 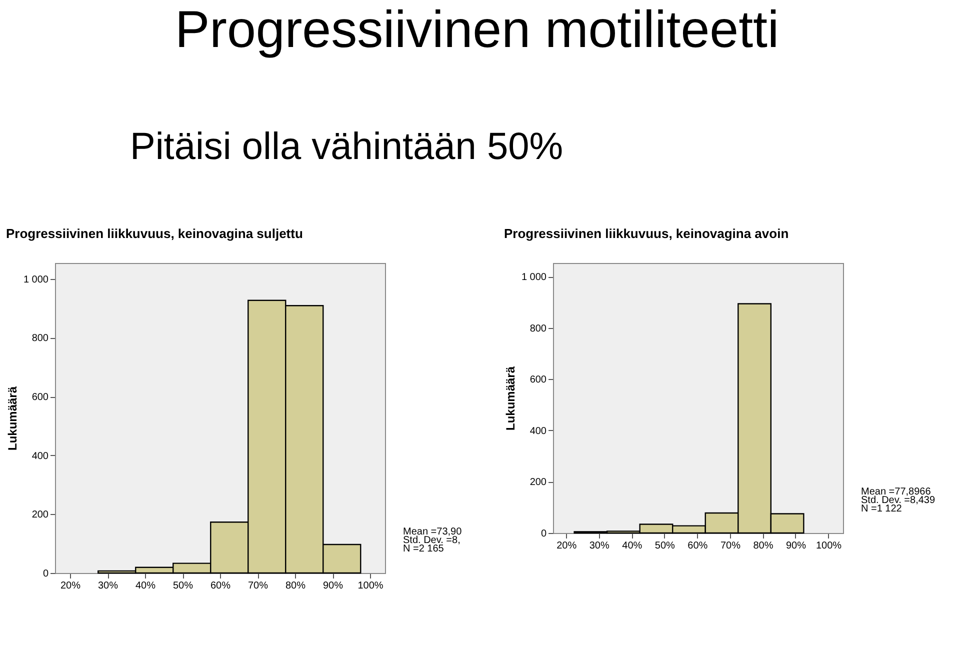 I want to click on text: Std. Dev. =8,, so click(x=431, y=540).